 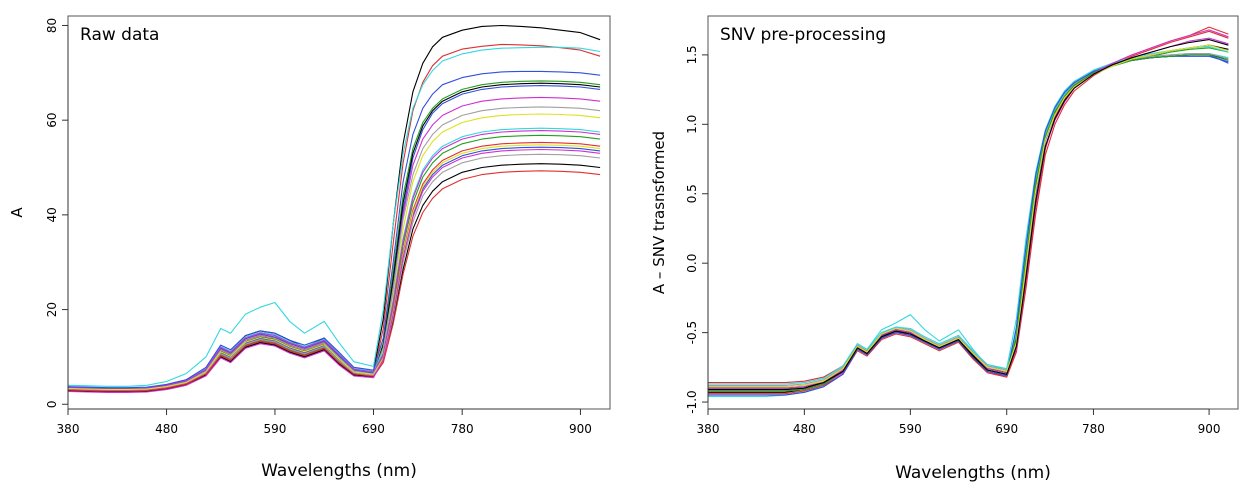 What do you see at coordinates (692, 124) in the screenshot?
I see `y-tick-label: 1.0` at bounding box center [692, 124].